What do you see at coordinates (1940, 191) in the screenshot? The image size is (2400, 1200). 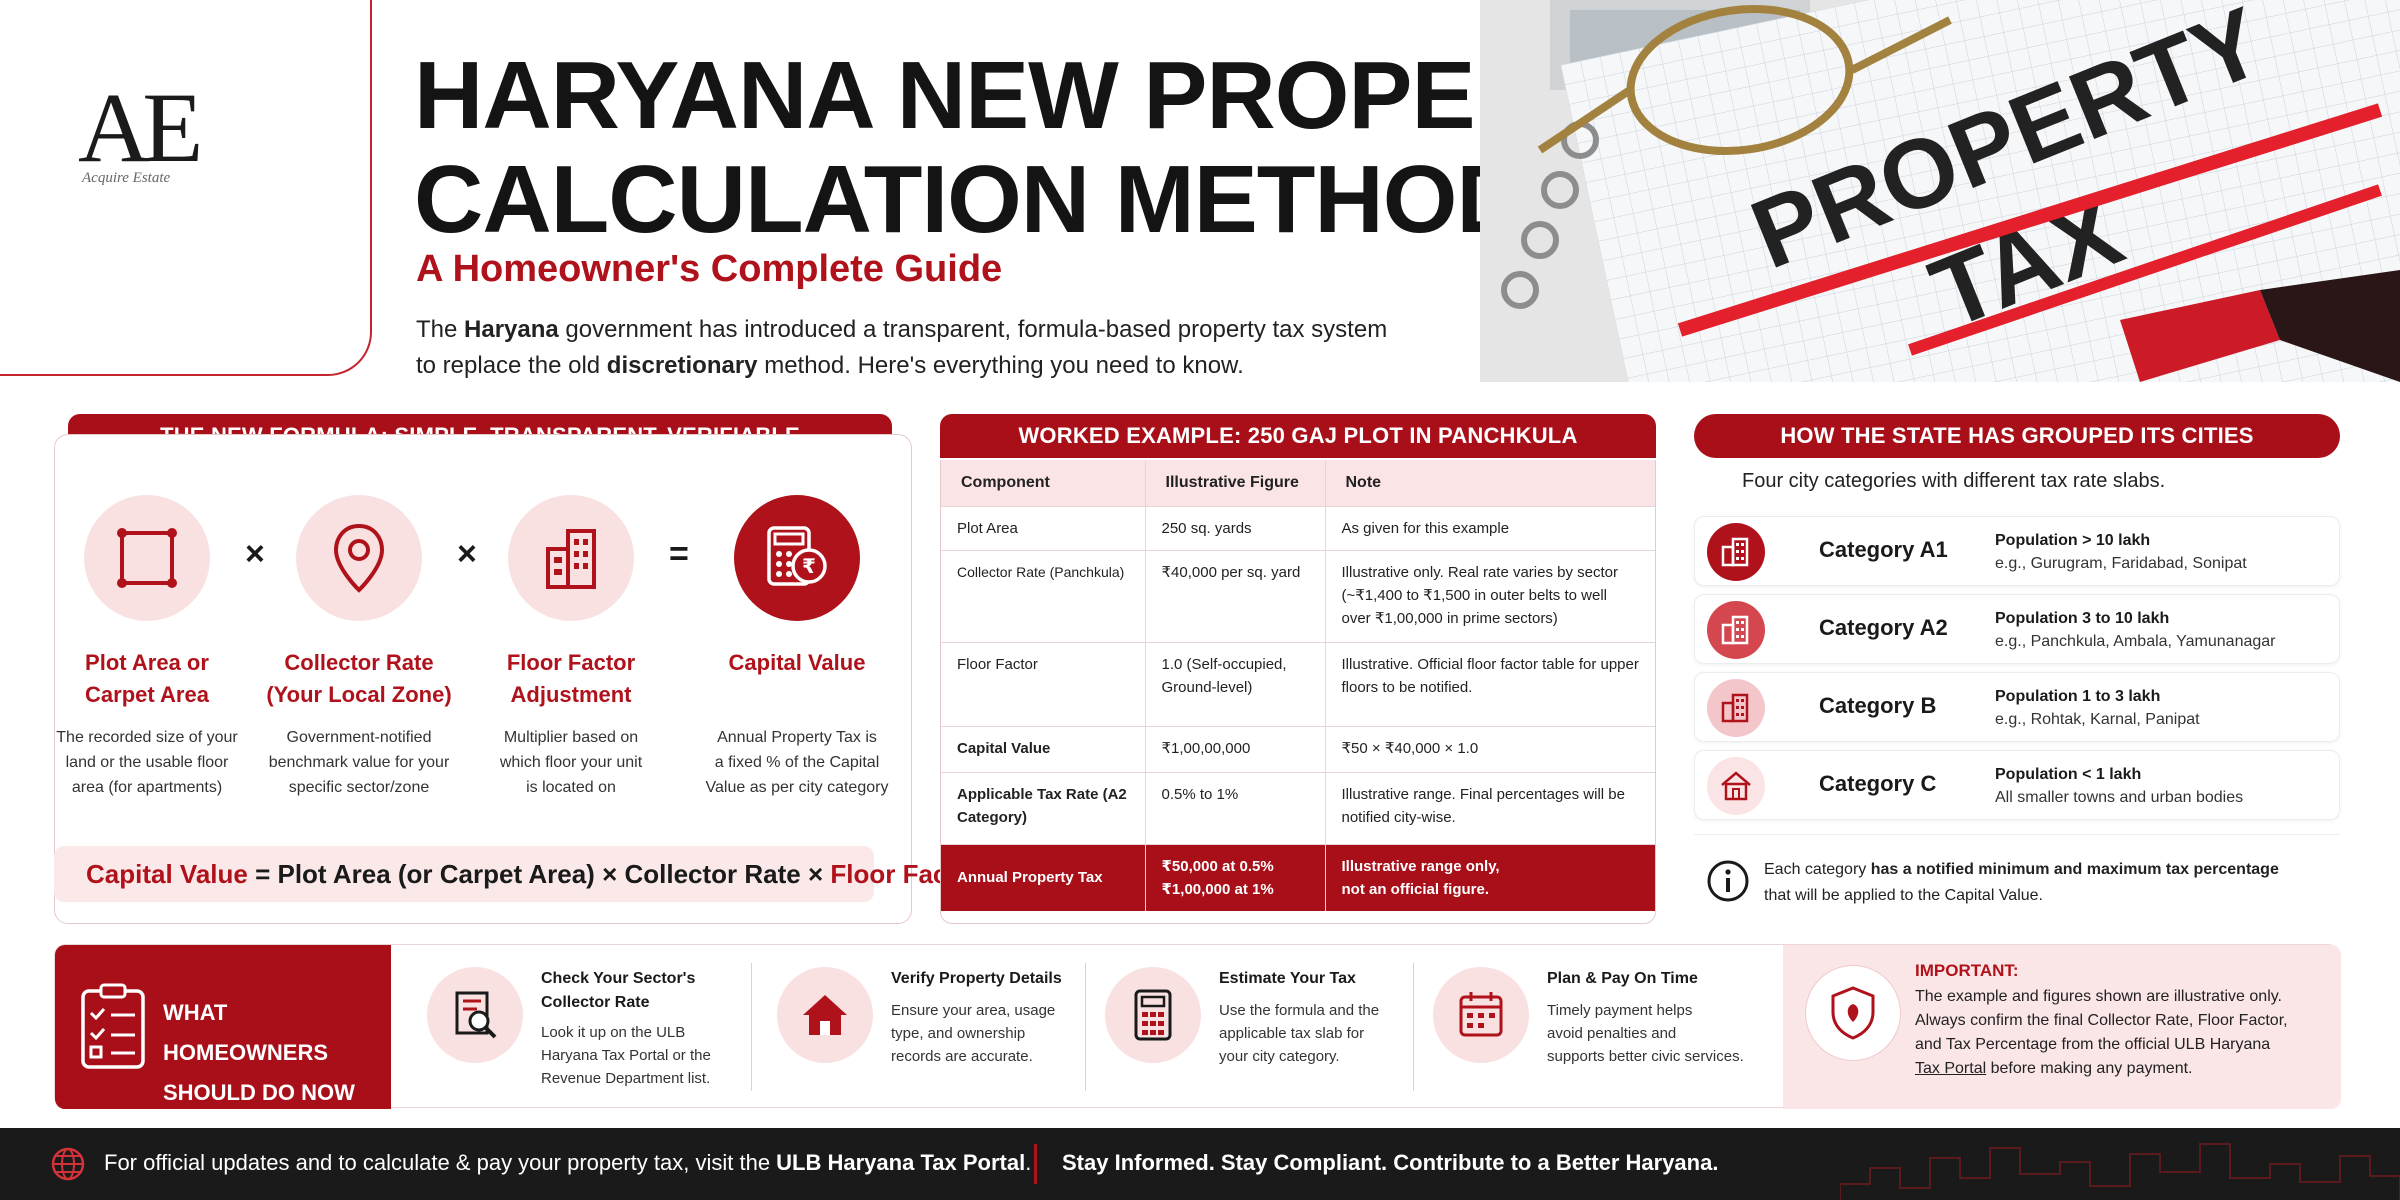 I see `property-tax-photo: PROPERTY TAX` at bounding box center [1940, 191].